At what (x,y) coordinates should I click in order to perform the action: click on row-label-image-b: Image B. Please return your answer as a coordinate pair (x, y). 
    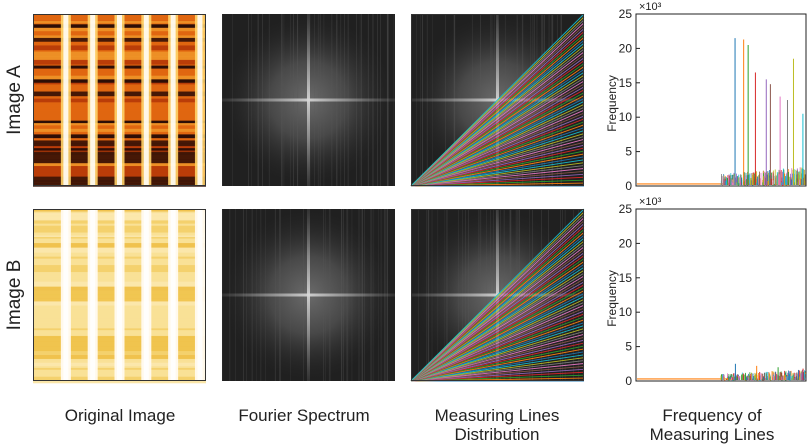
    Looking at the image, I should click on (14, 295).